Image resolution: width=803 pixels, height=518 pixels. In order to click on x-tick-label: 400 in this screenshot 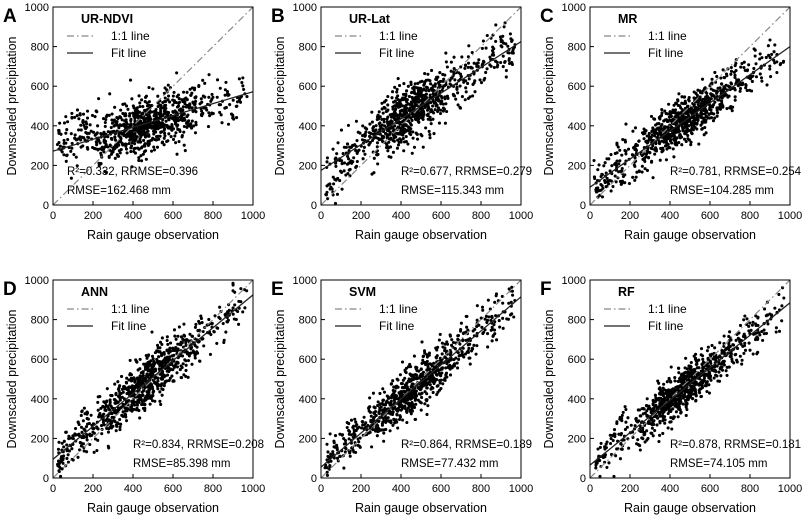, I will do `click(401, 216)`.